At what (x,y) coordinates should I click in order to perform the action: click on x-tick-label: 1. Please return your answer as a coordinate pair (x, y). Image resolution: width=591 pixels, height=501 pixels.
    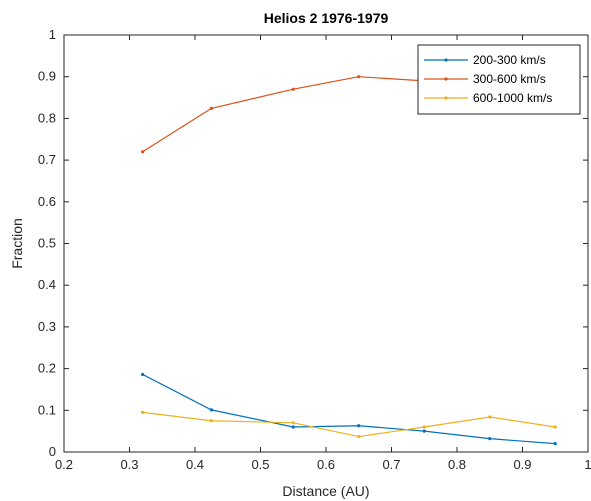
    Looking at the image, I should click on (587, 464).